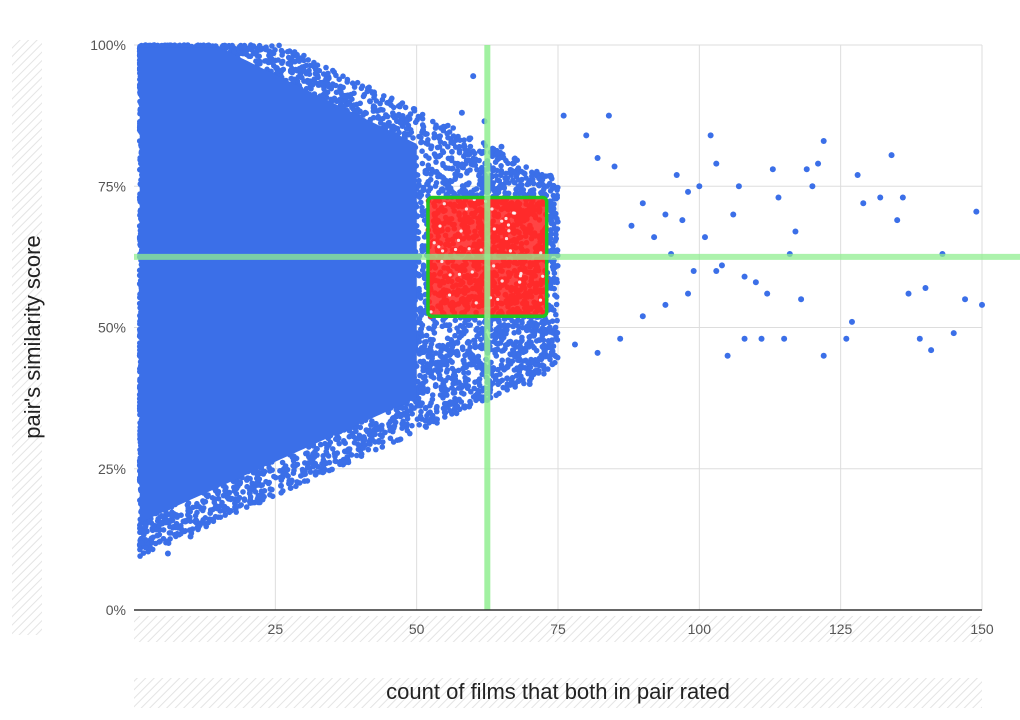  Describe the element at coordinates (558, 693) in the screenshot. I see `x-title-hatch-strip` at that location.